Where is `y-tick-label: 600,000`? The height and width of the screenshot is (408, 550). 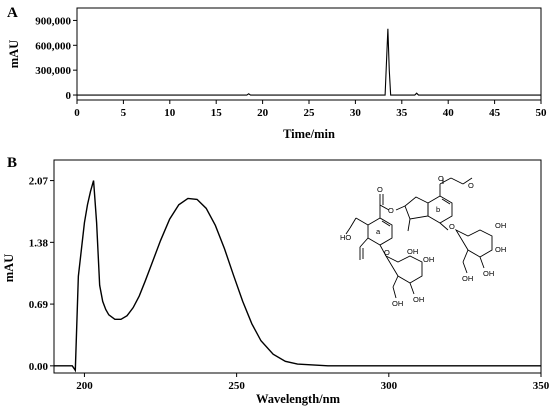 y-tick-label: 600,000 is located at coordinates (53, 46).